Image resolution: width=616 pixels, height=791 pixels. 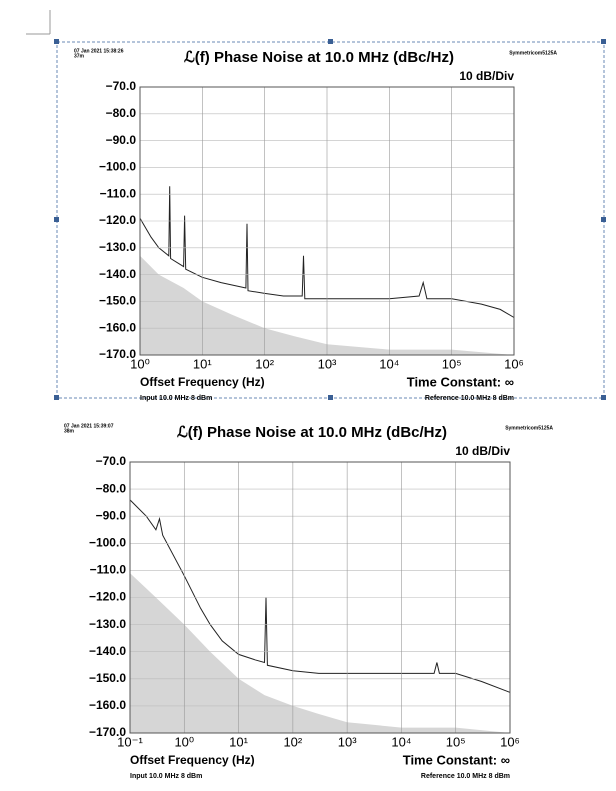 I want to click on duration: 37m, so click(x=79, y=56).